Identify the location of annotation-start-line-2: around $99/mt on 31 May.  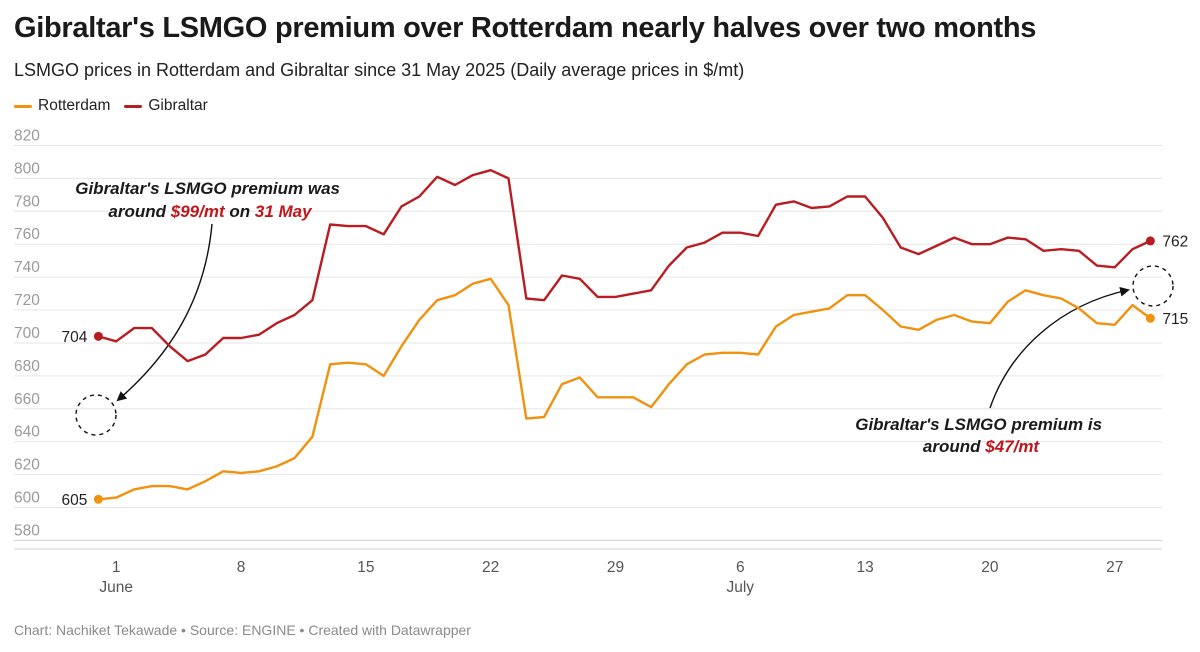
(210, 211).